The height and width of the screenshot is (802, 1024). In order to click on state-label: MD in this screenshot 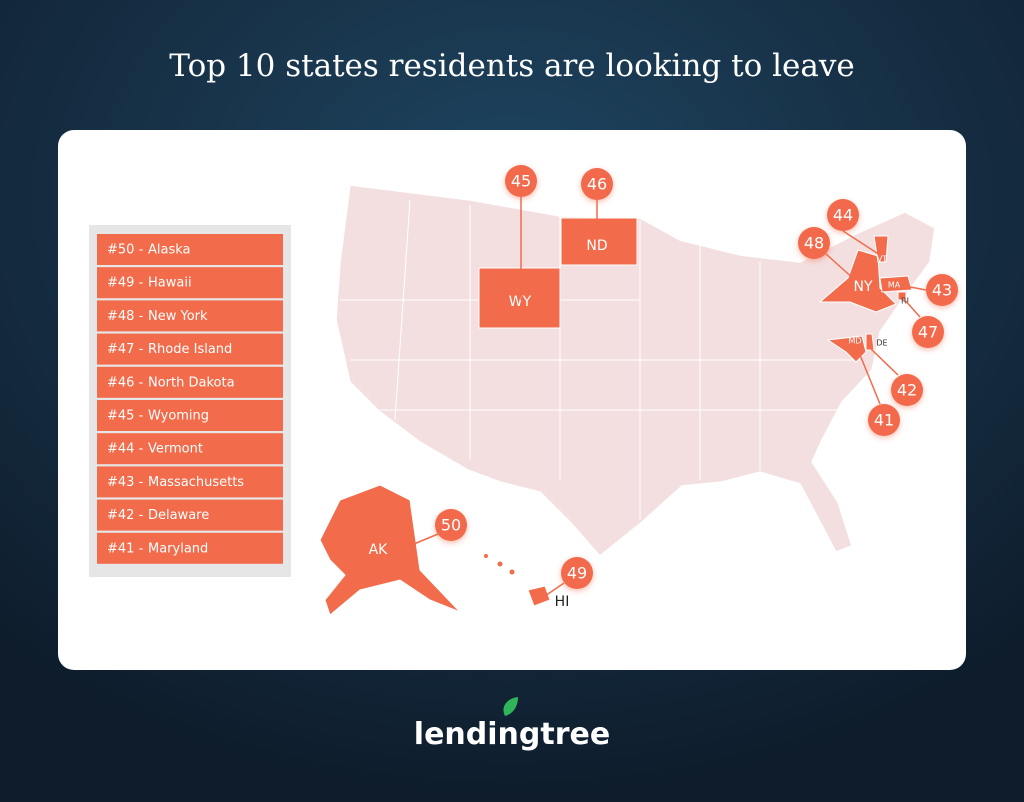, I will do `click(854, 341)`.